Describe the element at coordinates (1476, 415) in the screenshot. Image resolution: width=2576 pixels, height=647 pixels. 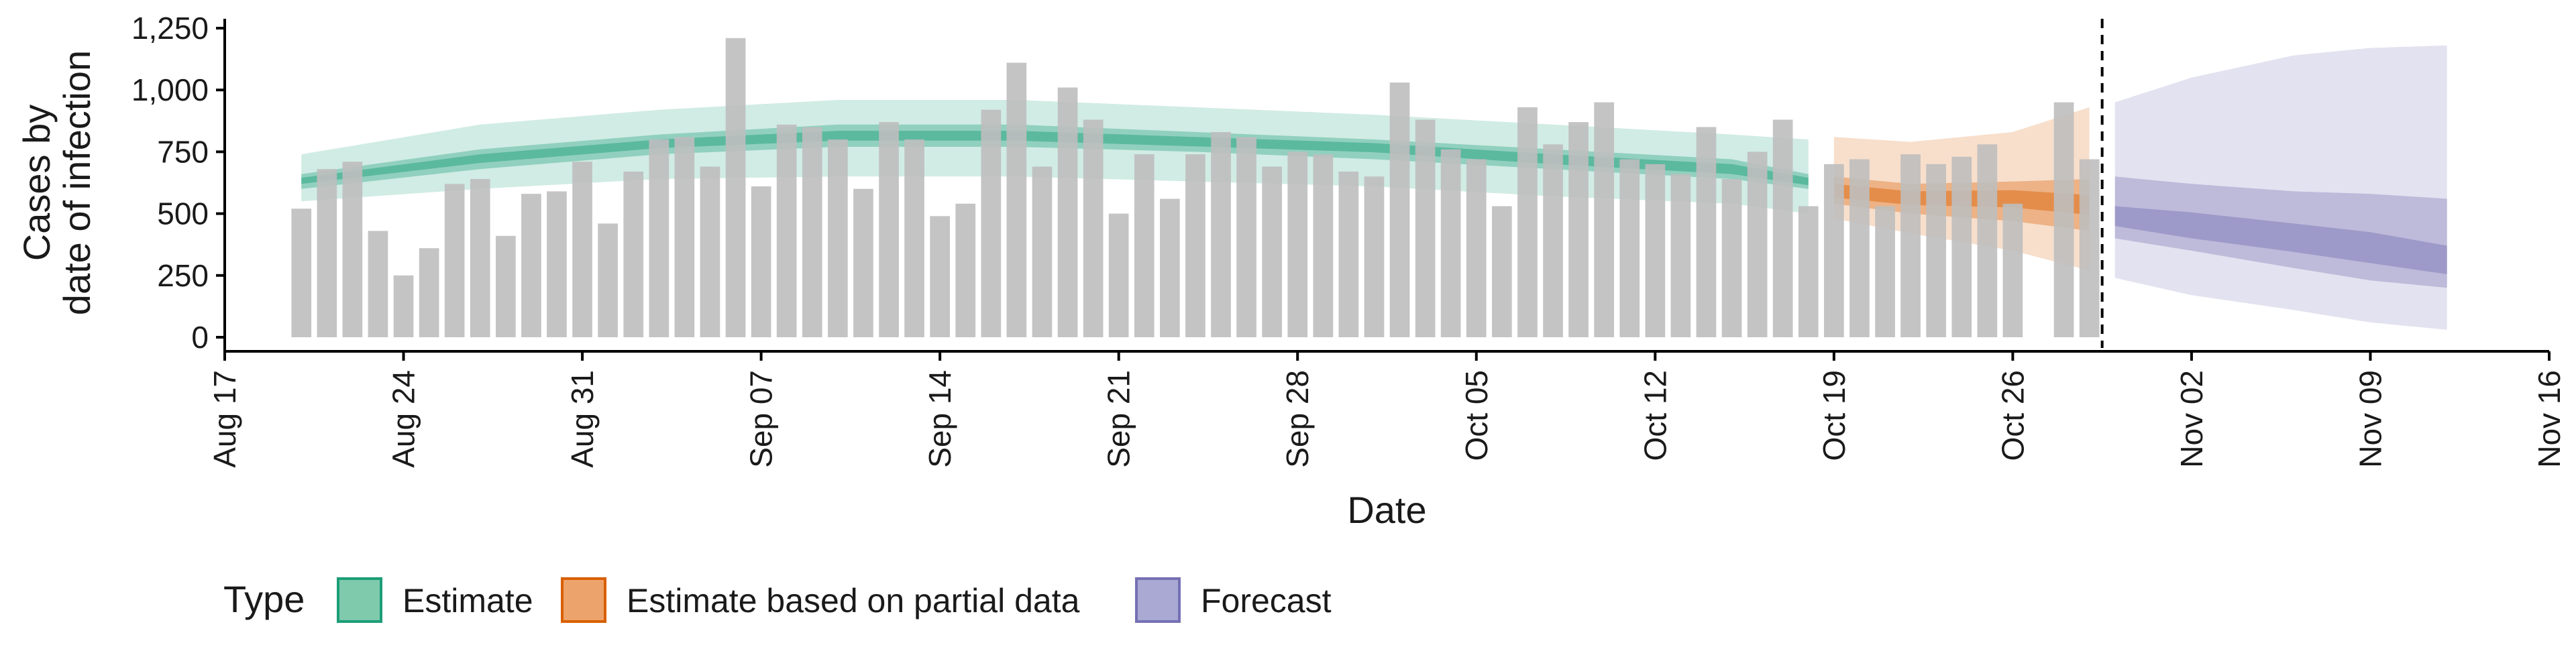
I see `x-tick-label: Oct 05` at that location.